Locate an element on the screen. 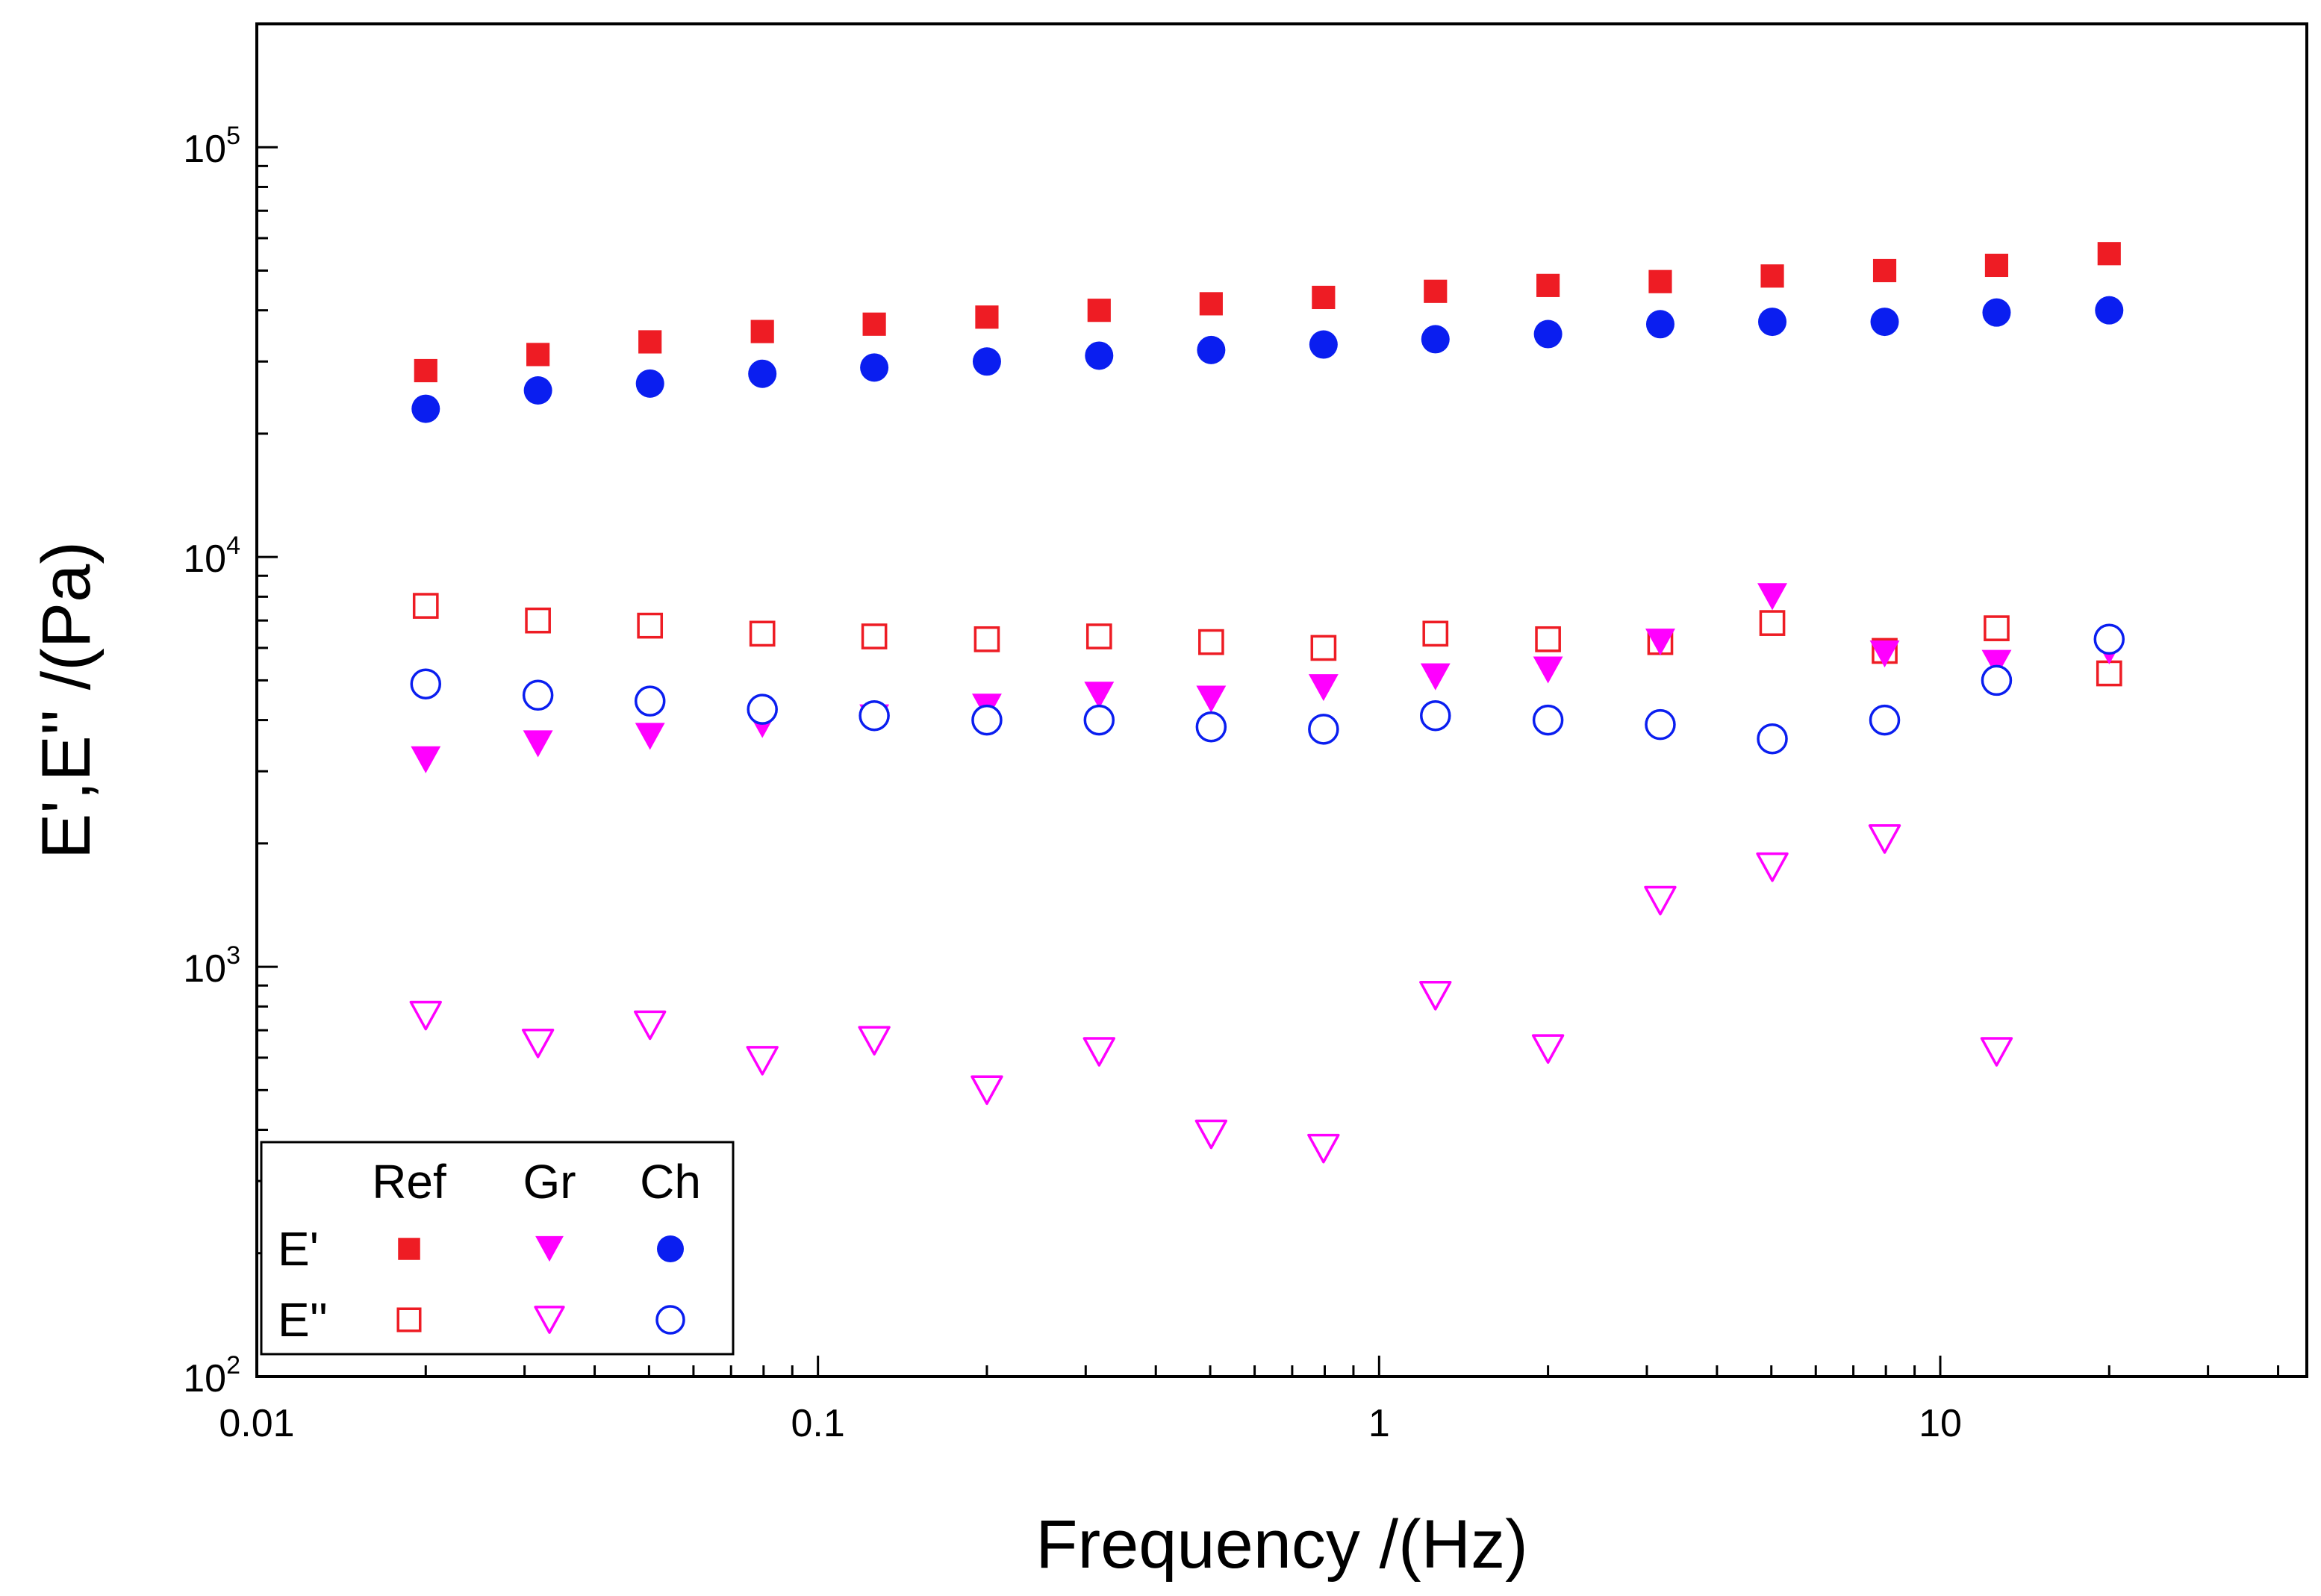 Image resolution: width=2321 pixels, height=1596 pixels. y-tick-label: 10⁵ is located at coordinates (211, 146).